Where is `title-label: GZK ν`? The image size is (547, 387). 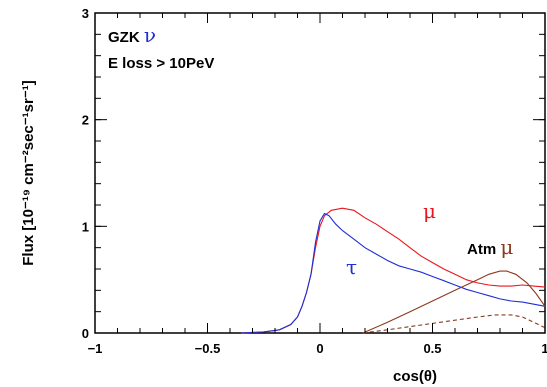
title-label: GZK ν is located at coordinates (132, 35).